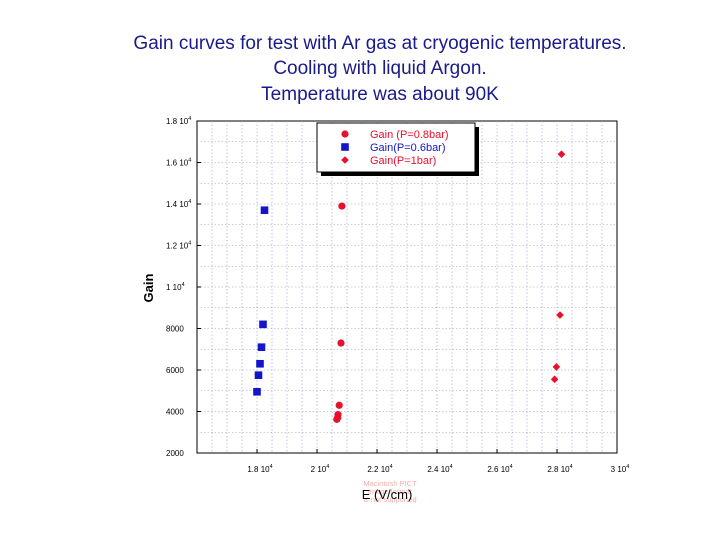 The width and height of the screenshot is (720, 540). I want to click on legend-marker-circle, so click(345, 134).